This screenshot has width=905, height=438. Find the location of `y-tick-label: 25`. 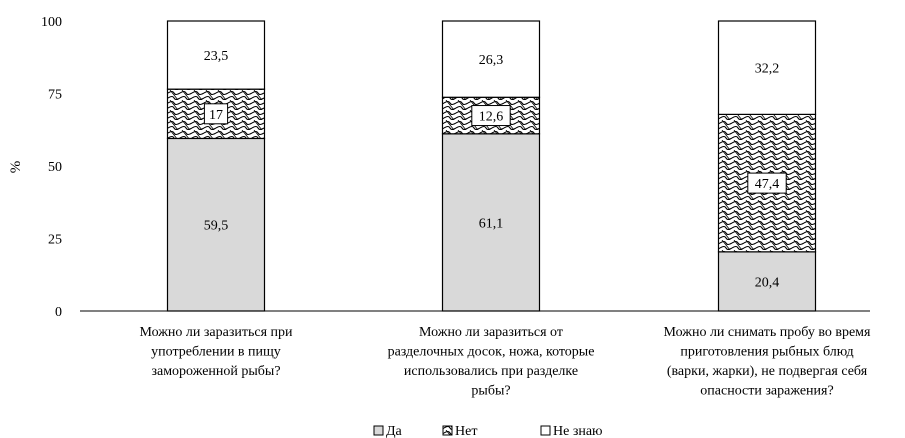

y-tick-label: 25 is located at coordinates (55, 240).